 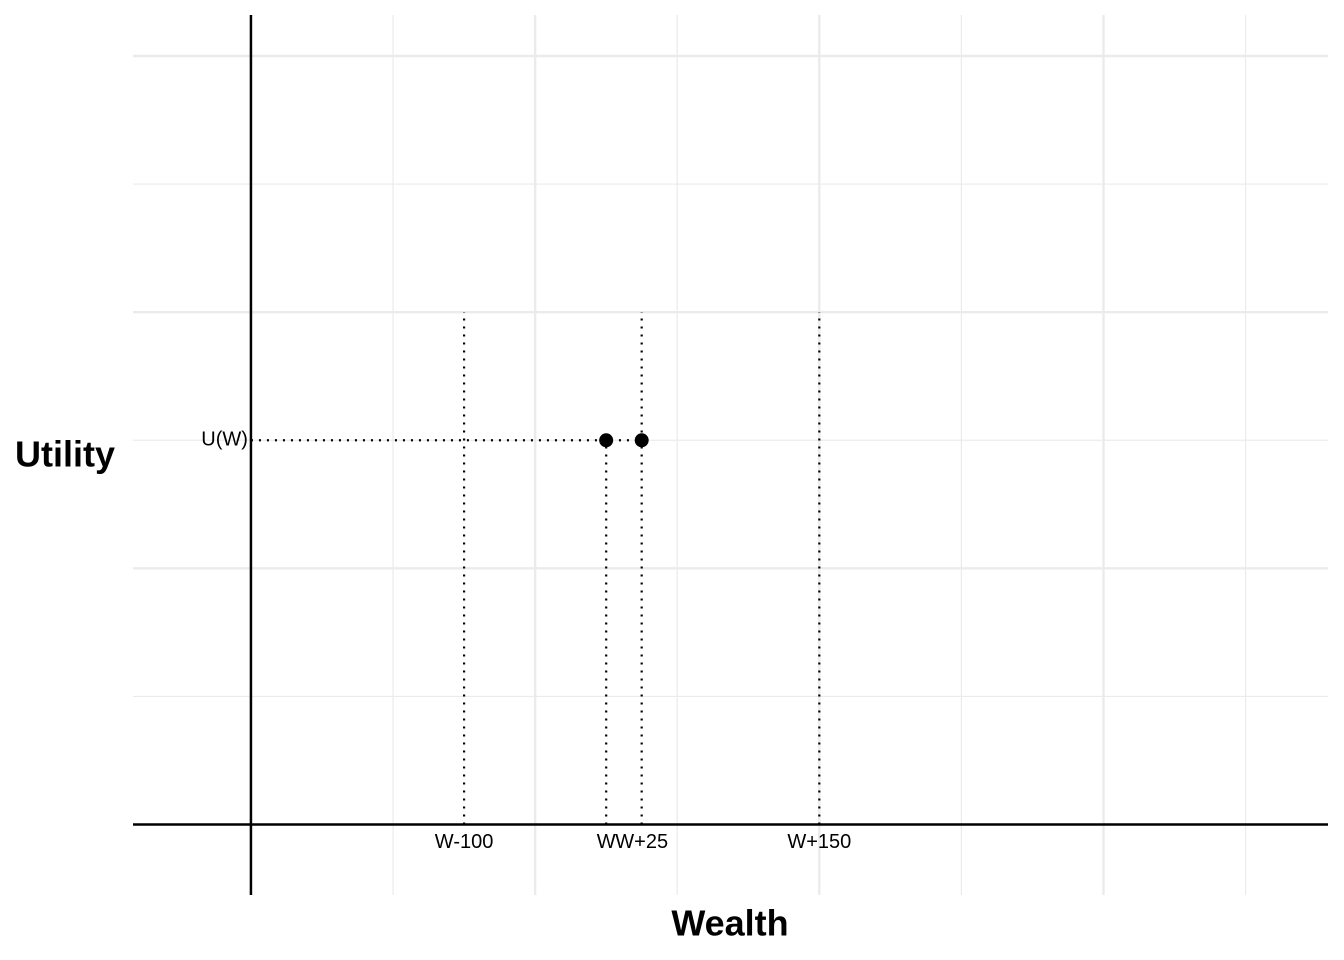 What do you see at coordinates (464, 842) in the screenshot?
I see `x-tick-label: W-100` at bounding box center [464, 842].